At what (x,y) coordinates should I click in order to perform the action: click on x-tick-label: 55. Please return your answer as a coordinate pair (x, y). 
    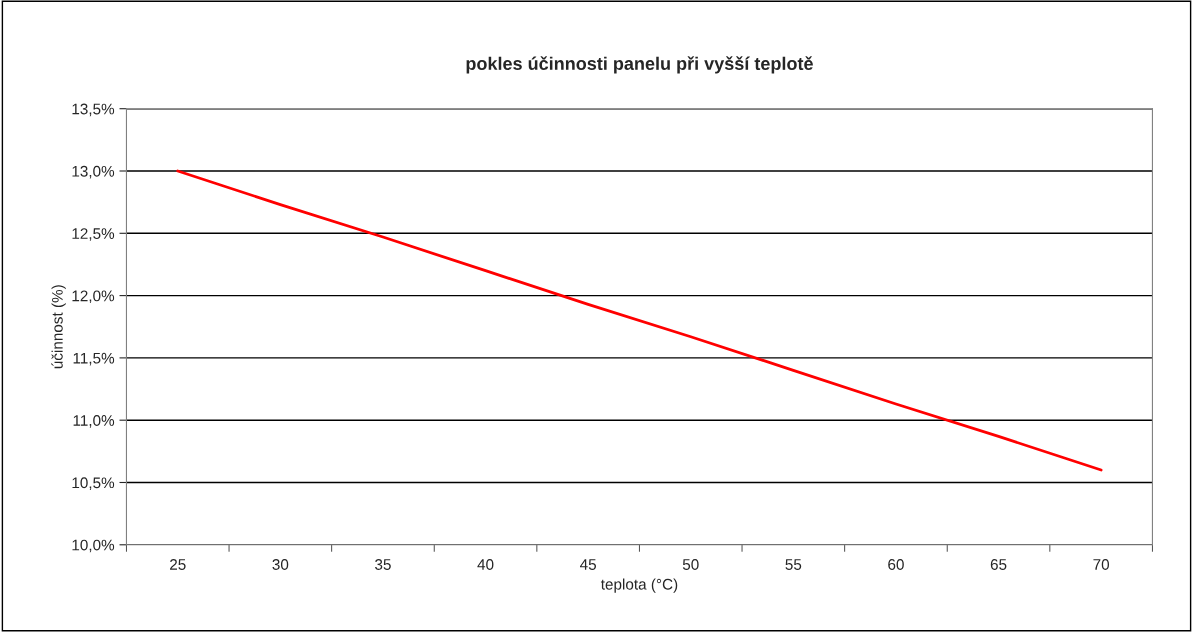
    Looking at the image, I should click on (793, 564).